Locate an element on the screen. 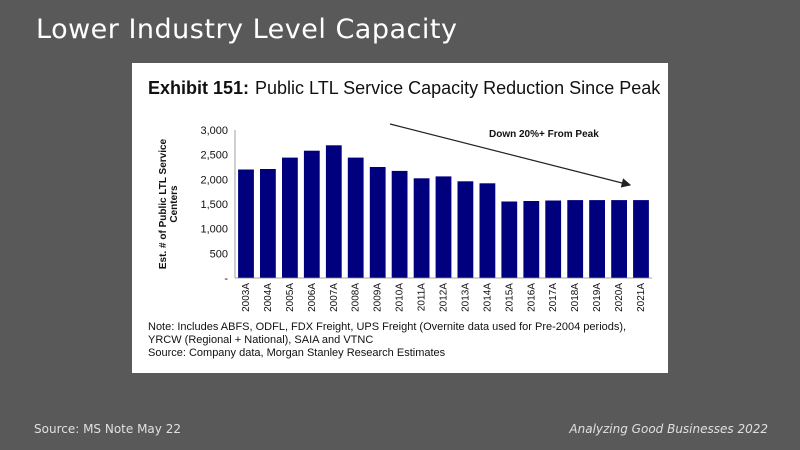  x-tick-label: 2014A is located at coordinates (487, 297).